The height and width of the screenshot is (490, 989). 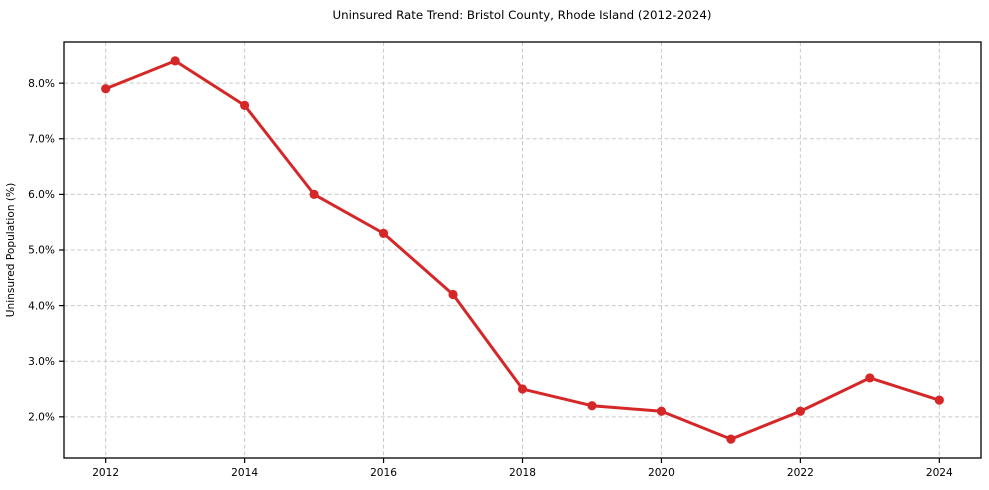 I want to click on x-tick-label: 2024, so click(x=939, y=473).